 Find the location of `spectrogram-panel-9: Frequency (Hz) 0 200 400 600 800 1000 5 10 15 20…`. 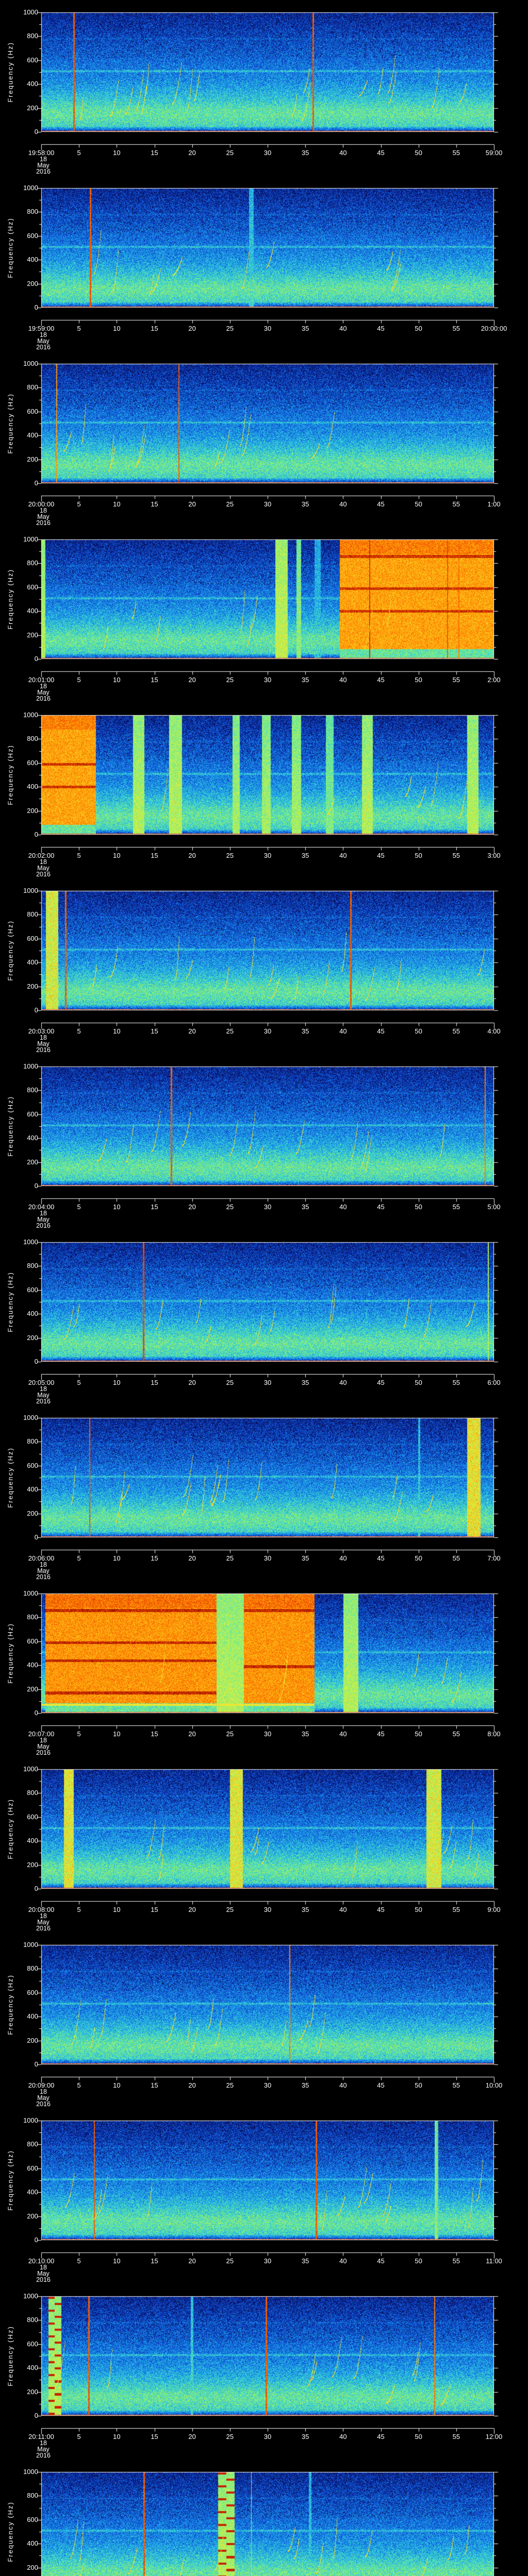

spectrogram-panel-9: Frequency (Hz) 0 200 400 600 800 1000 5 10 15 20… is located at coordinates (264, 1493).